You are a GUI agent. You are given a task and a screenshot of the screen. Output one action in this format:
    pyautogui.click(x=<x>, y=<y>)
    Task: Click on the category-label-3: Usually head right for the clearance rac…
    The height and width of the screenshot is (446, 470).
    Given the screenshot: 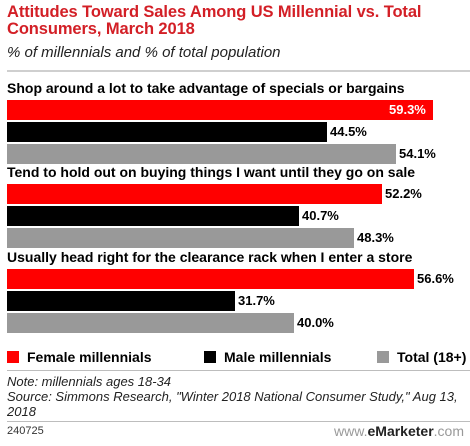 What is the action you would take?
    pyautogui.click(x=210, y=257)
    